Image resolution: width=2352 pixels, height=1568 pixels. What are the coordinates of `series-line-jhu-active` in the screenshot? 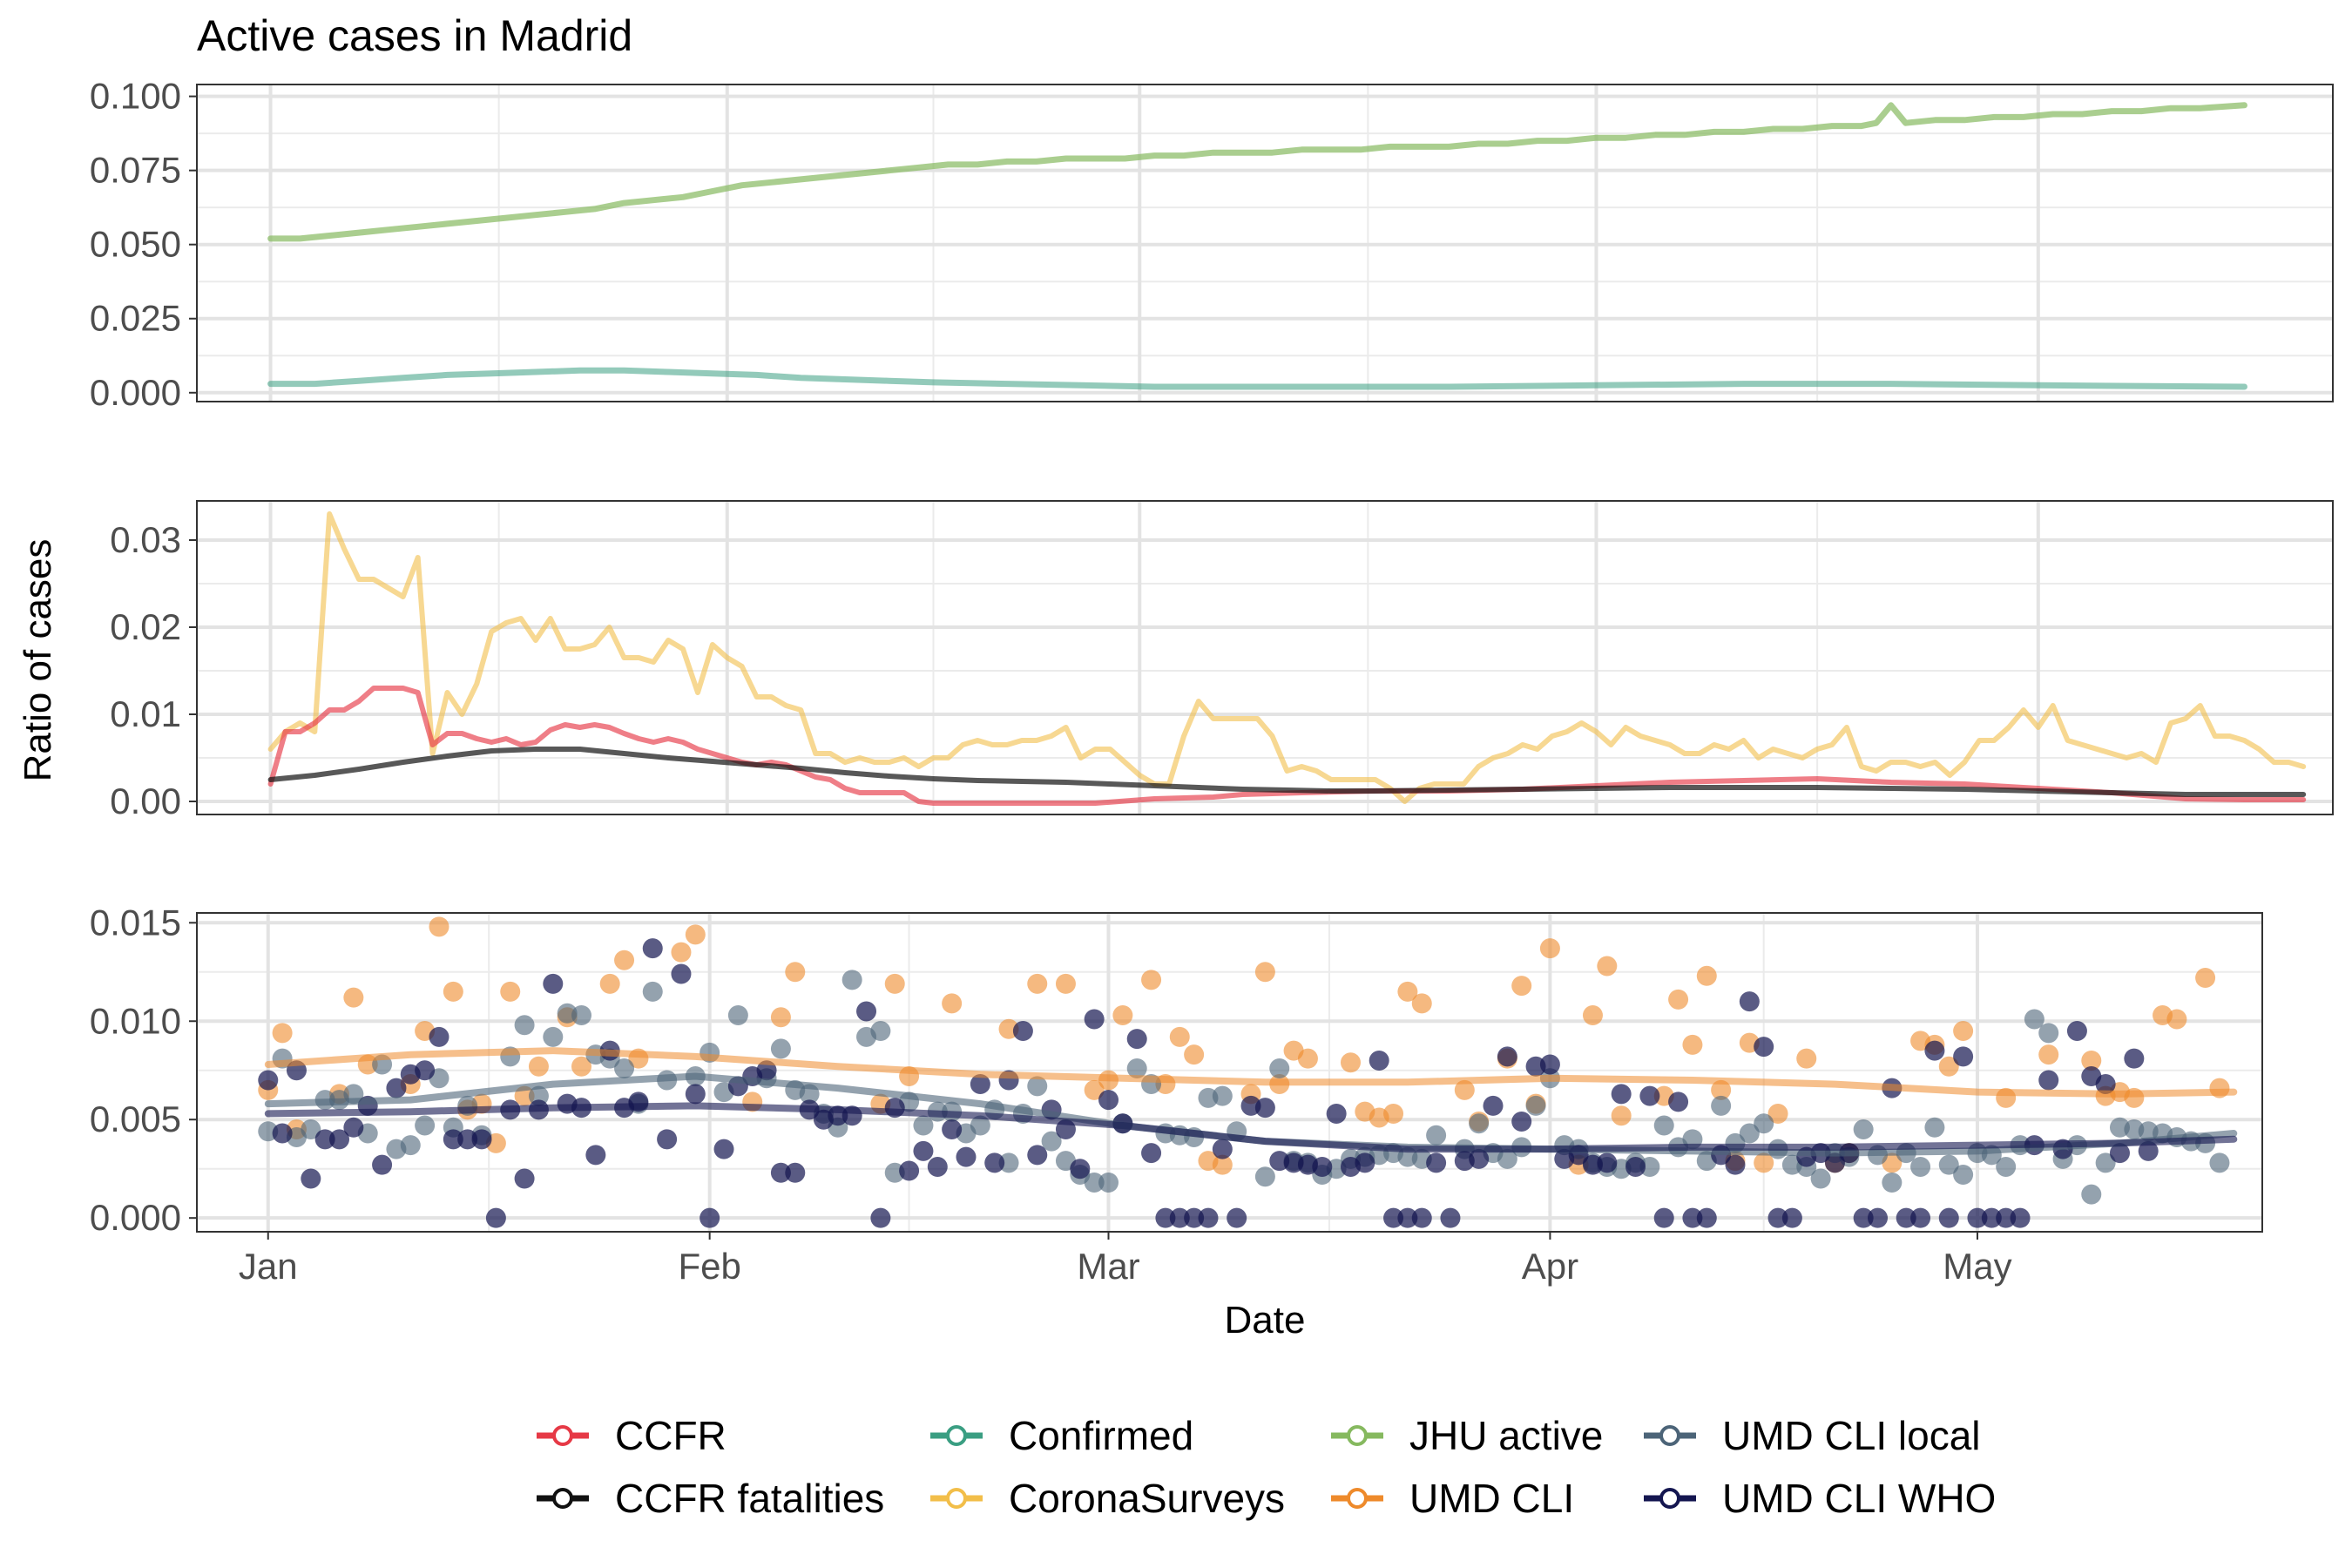 It's located at (1257, 172).